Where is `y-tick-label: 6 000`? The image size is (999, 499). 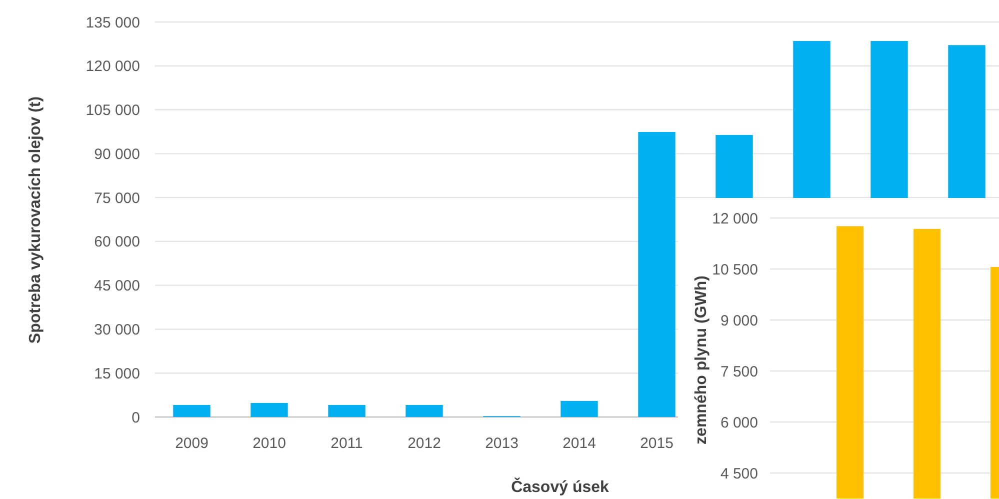
y-tick-label: 6 000 is located at coordinates (739, 423).